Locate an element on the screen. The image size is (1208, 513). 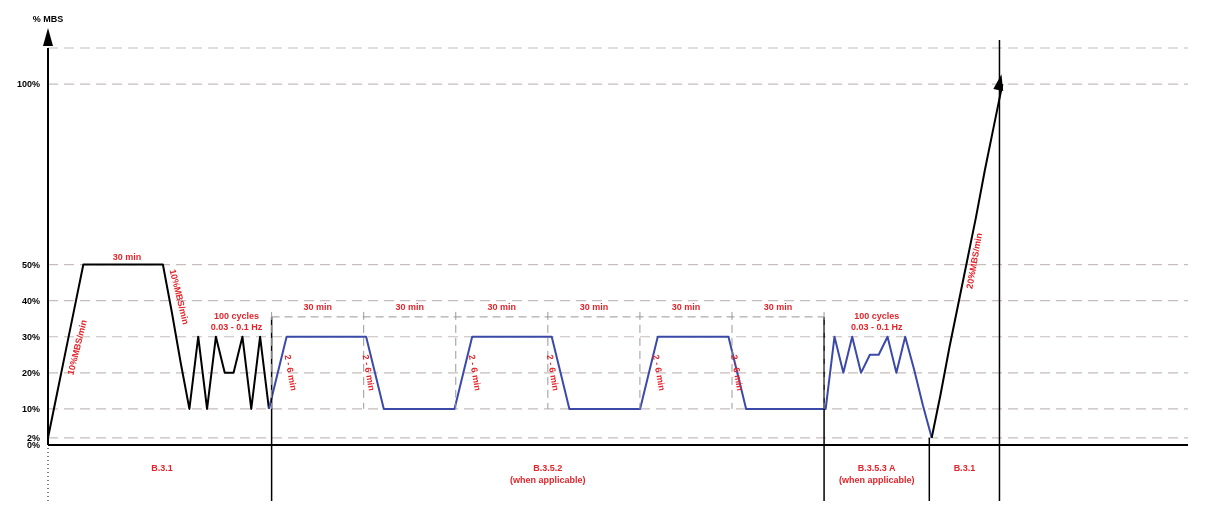
y-tick-label: 10% is located at coordinates (30, 409).